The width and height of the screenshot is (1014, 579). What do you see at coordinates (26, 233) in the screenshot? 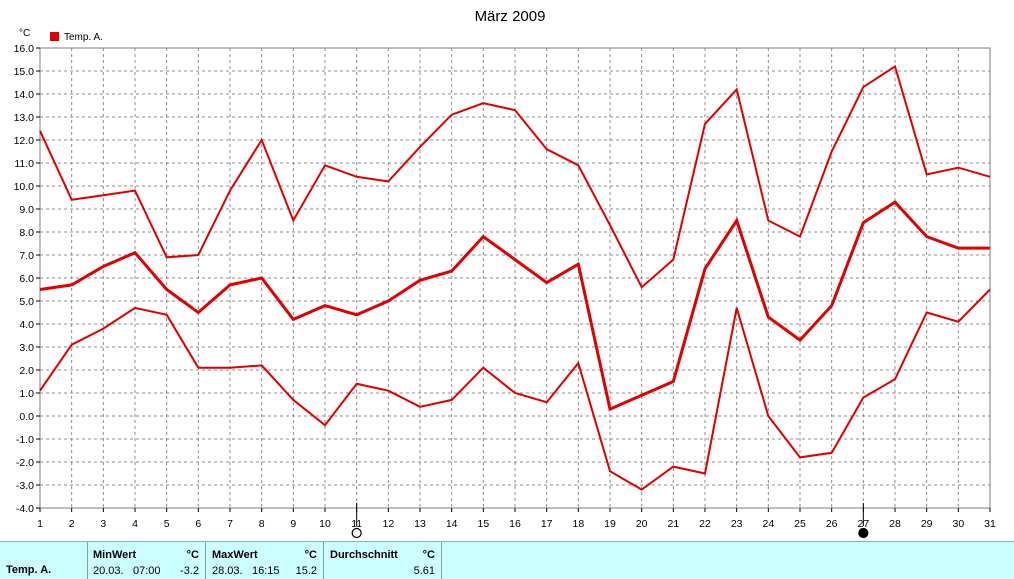
I see `y-tick-label: 8.0` at bounding box center [26, 233].